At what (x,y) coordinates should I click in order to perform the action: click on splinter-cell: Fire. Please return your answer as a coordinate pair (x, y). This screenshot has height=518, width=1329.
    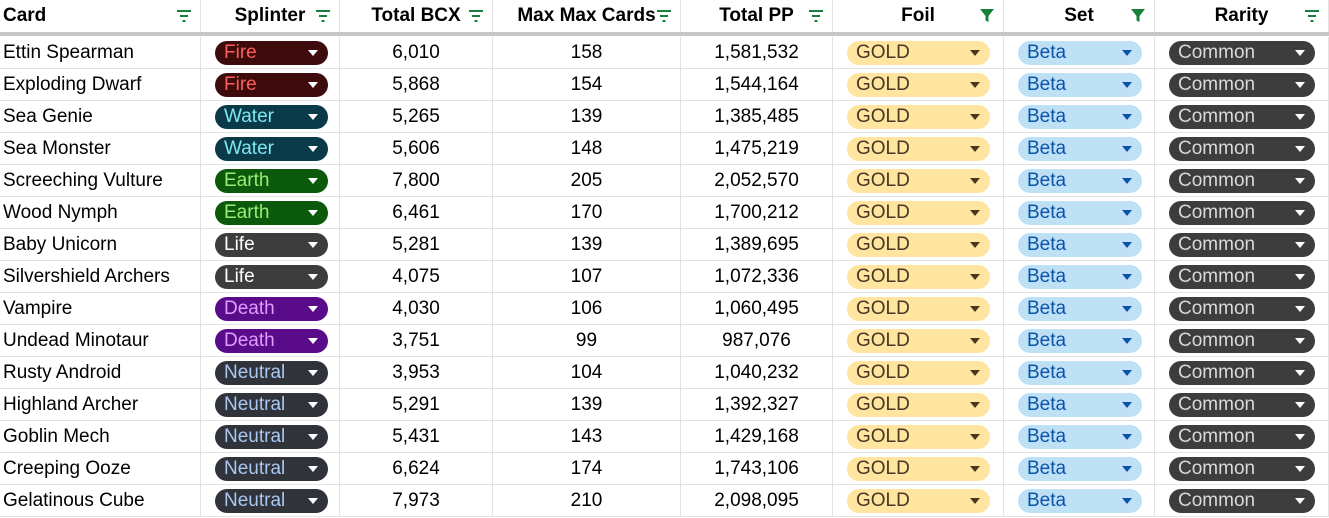
    Looking at the image, I should click on (270, 84).